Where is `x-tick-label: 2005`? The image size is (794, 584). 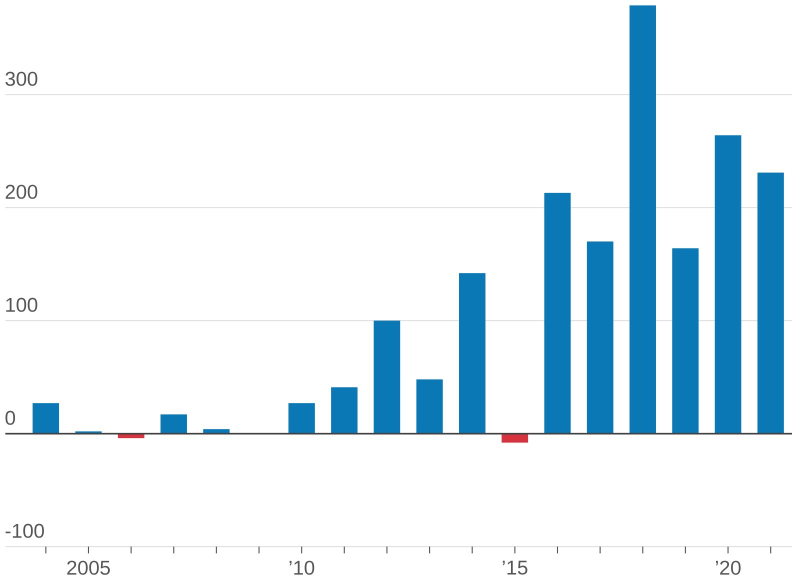 x-tick-label: 2005 is located at coordinates (88, 567).